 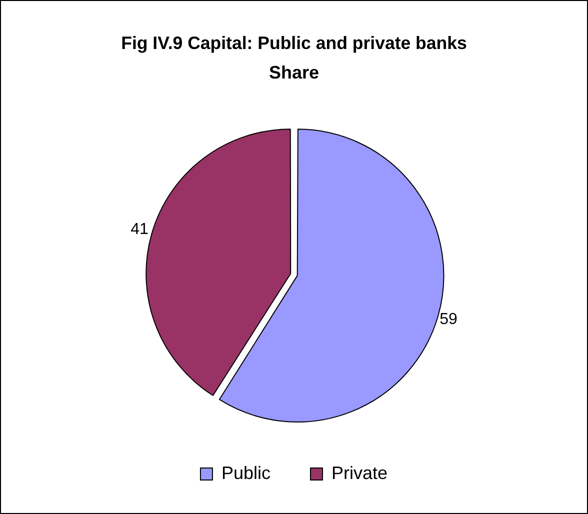 What do you see at coordinates (246, 472) in the screenshot?
I see `legend-label: Public` at bounding box center [246, 472].